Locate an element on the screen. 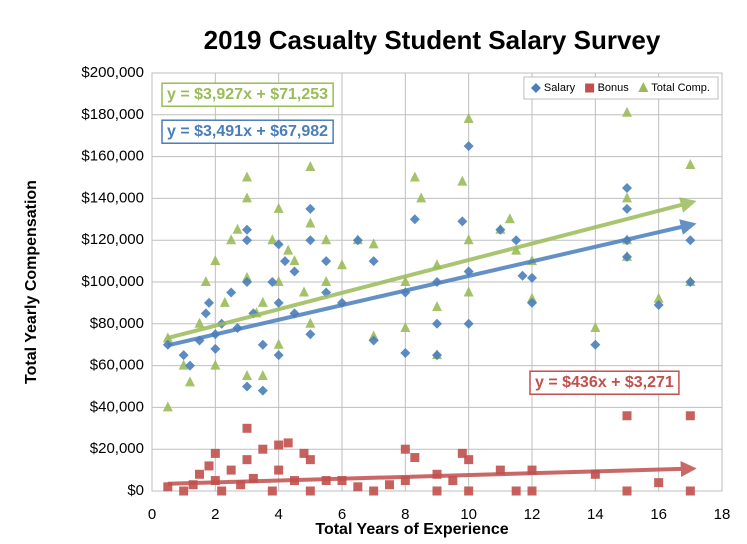  x-tick-label: 0 is located at coordinates (152, 514).